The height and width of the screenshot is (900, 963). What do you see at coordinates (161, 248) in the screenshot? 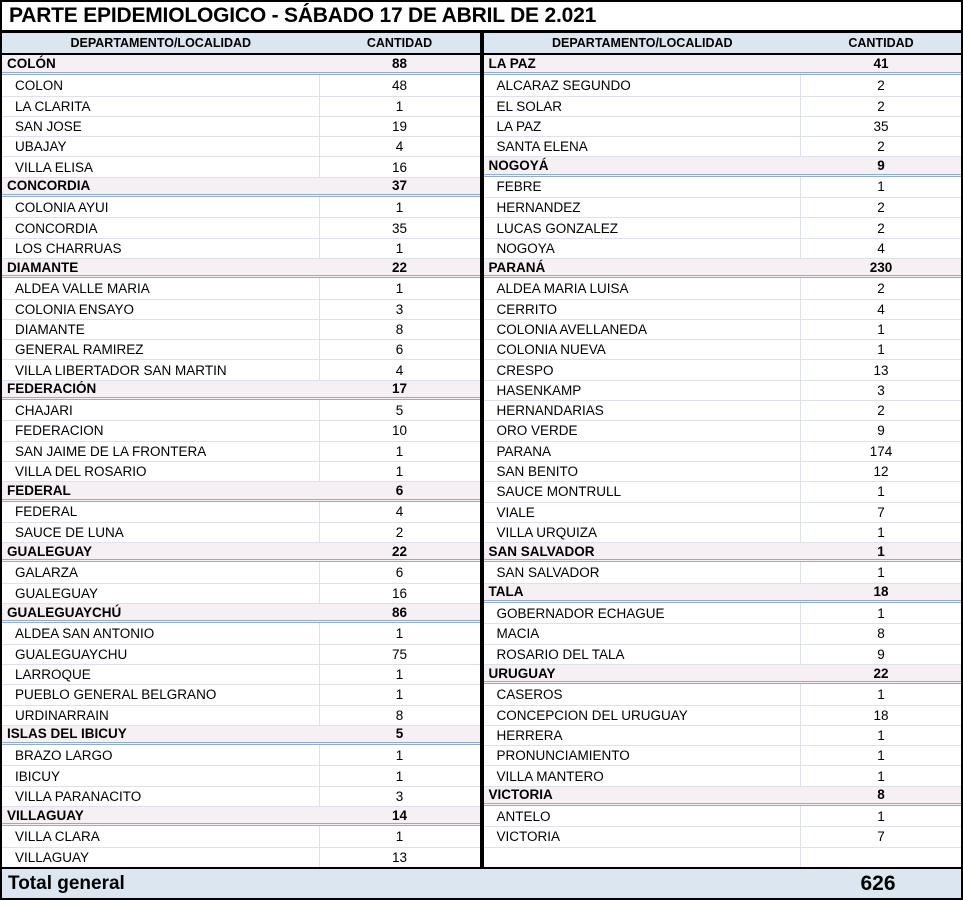
I see `locality-cell: LOS CHARRUAS` at bounding box center [161, 248].